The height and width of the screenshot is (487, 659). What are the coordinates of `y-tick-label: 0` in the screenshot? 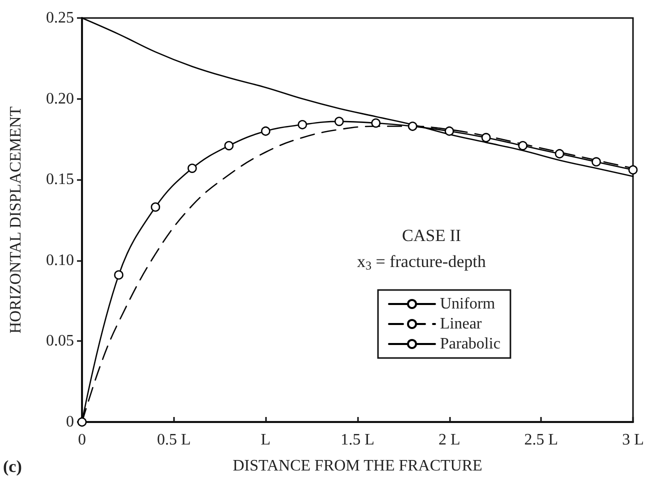 It's located at (70, 422).